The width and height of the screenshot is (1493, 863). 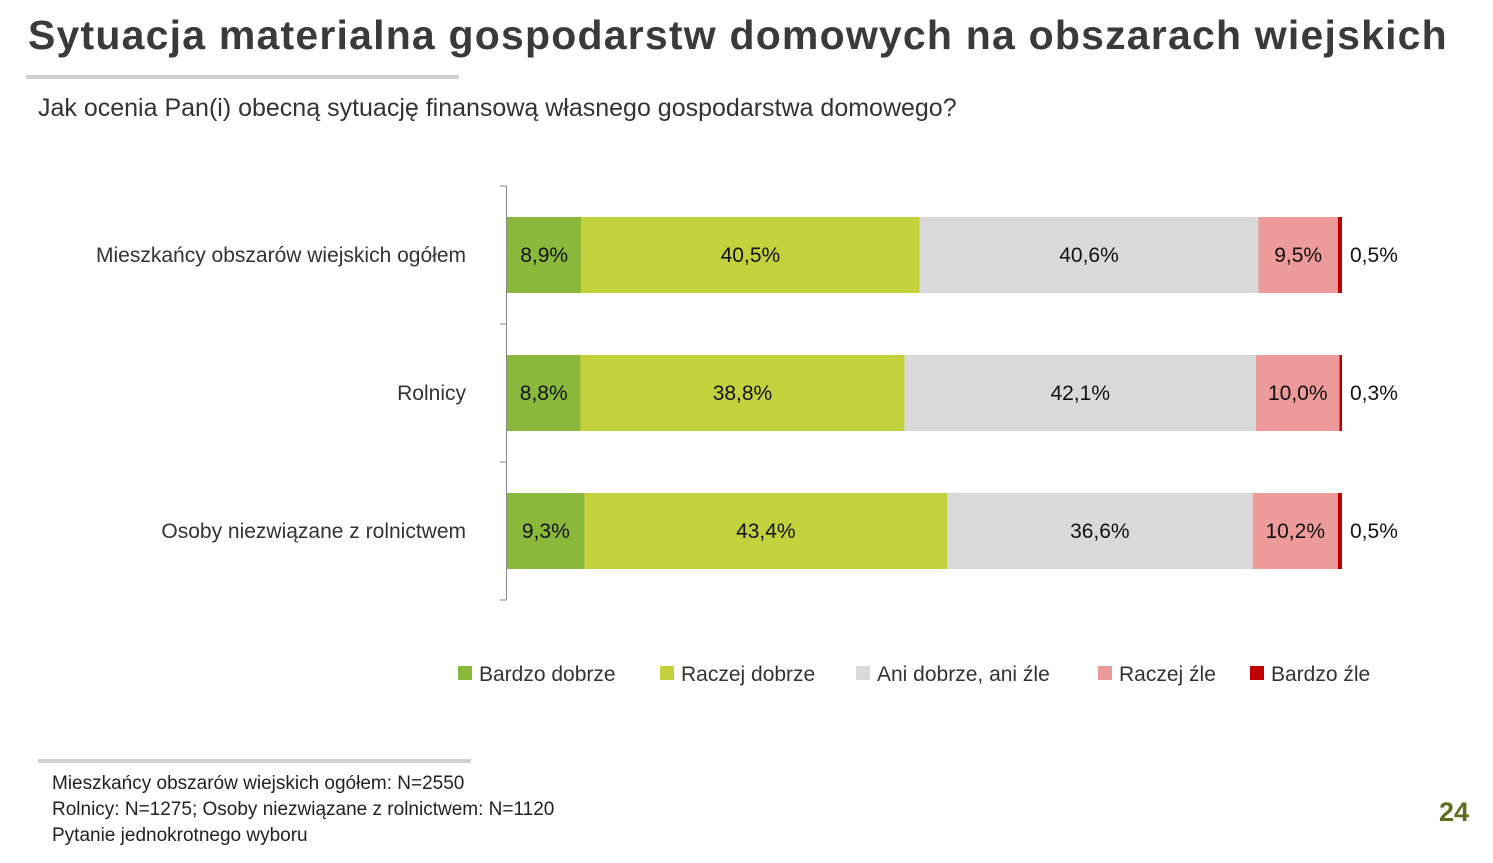 I want to click on page-number: 24, so click(x=1453, y=812).